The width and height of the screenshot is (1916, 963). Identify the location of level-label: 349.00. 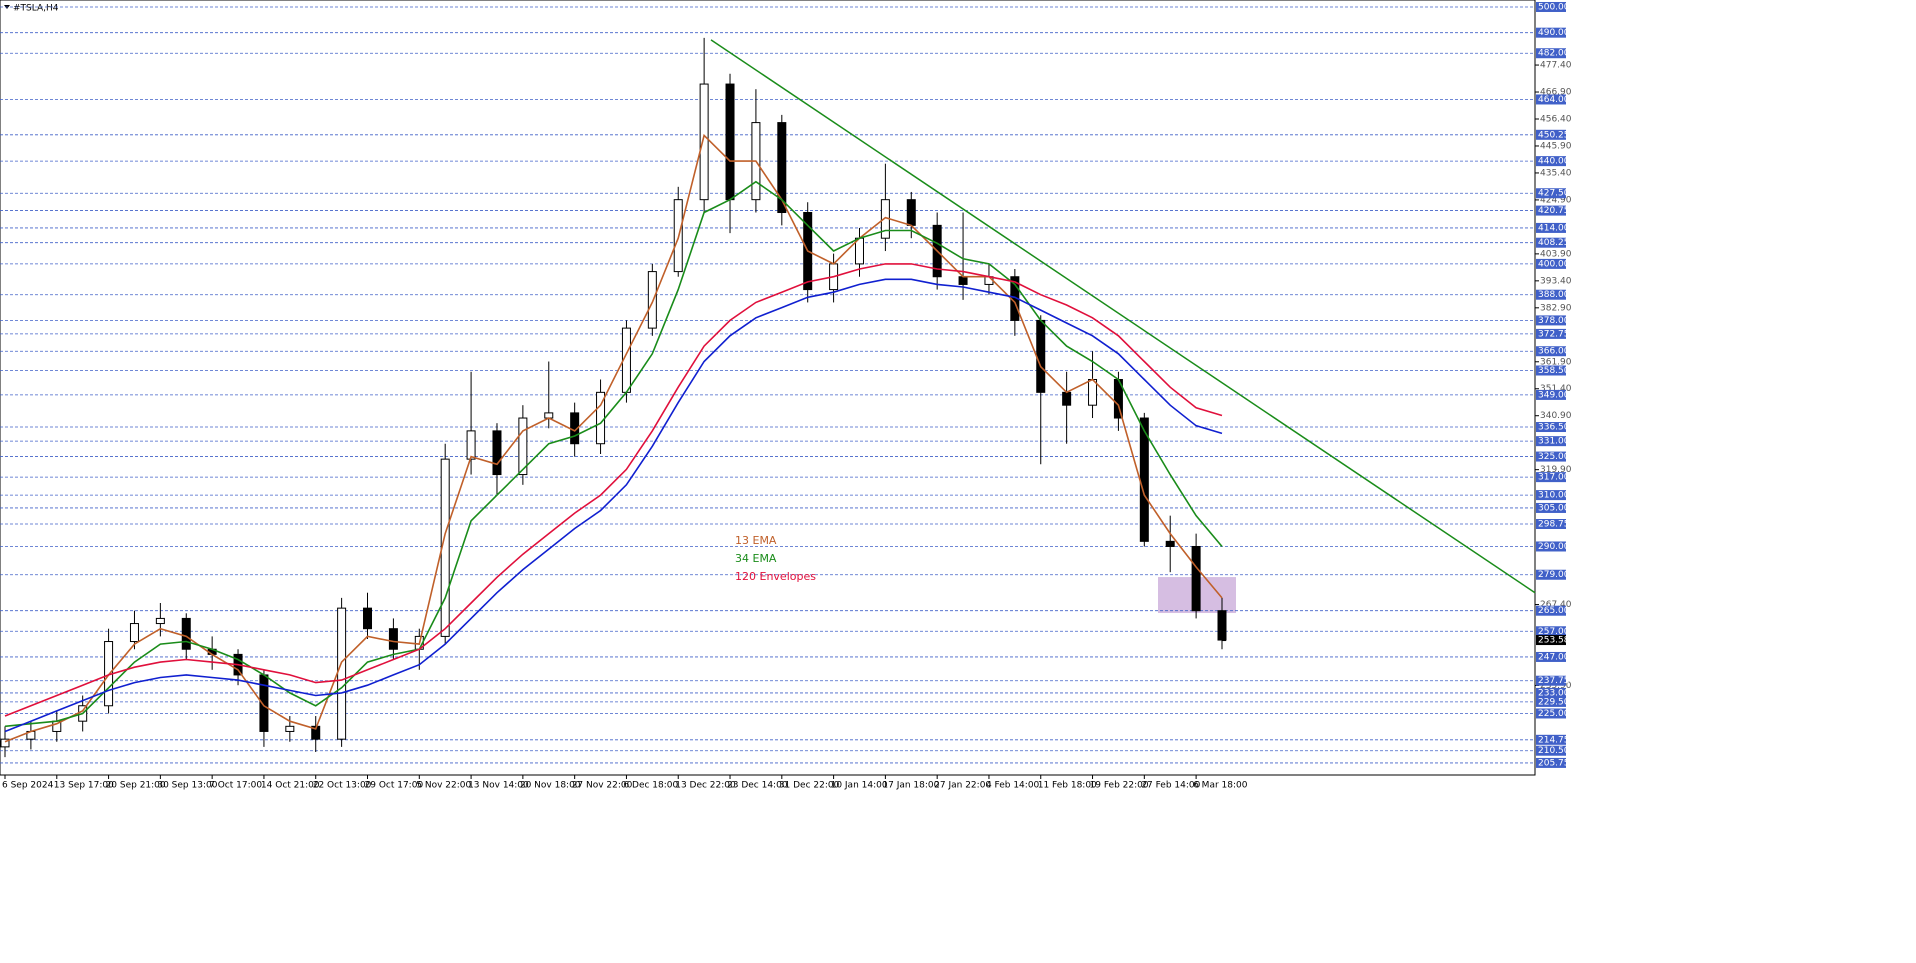
(1554, 395).